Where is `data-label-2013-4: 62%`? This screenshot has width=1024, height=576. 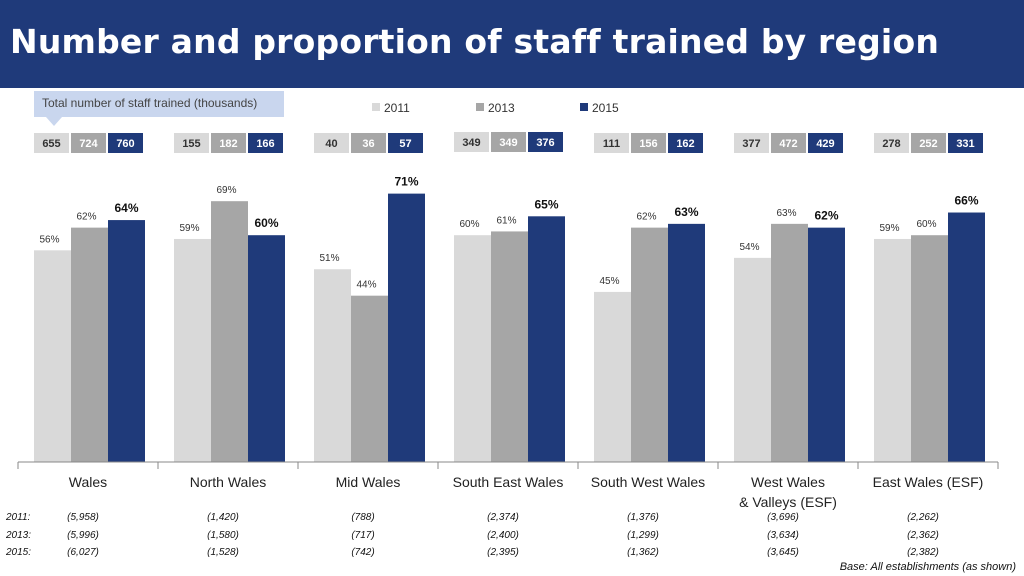
data-label-2013-4: 62% is located at coordinates (646, 217).